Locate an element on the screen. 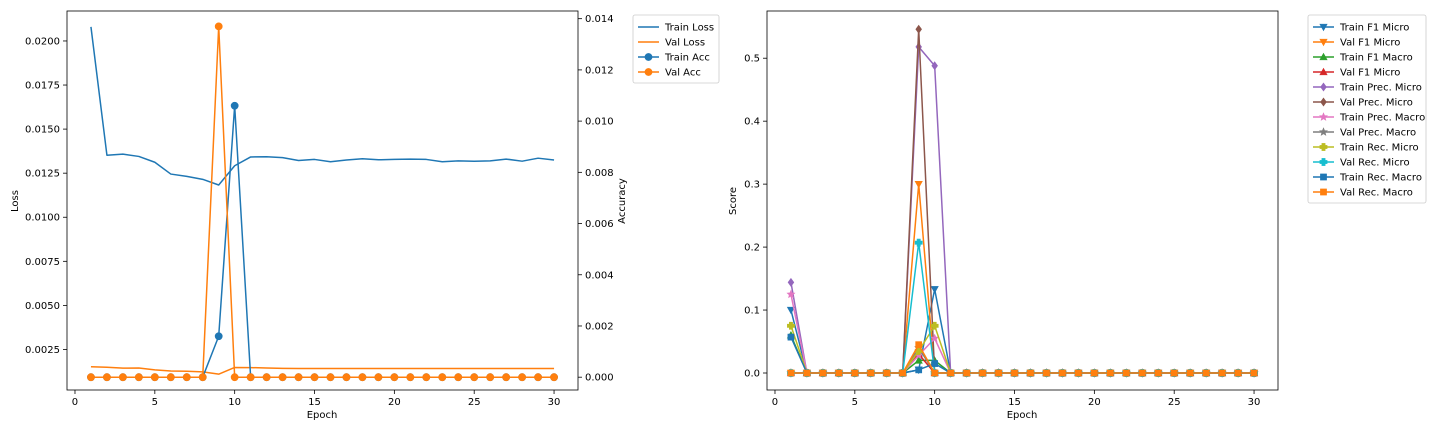 The image size is (1440, 432). c2-legend-item: Train Prec. Micro is located at coordinates (1367, 88).